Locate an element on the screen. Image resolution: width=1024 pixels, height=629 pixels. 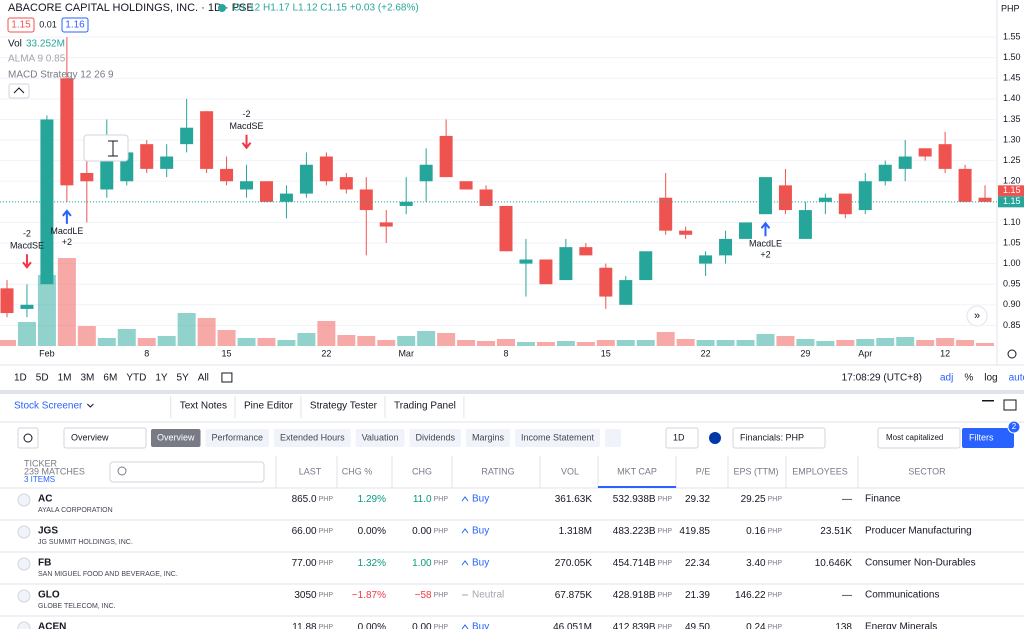
tab: Text Notes is located at coordinates (203, 406).